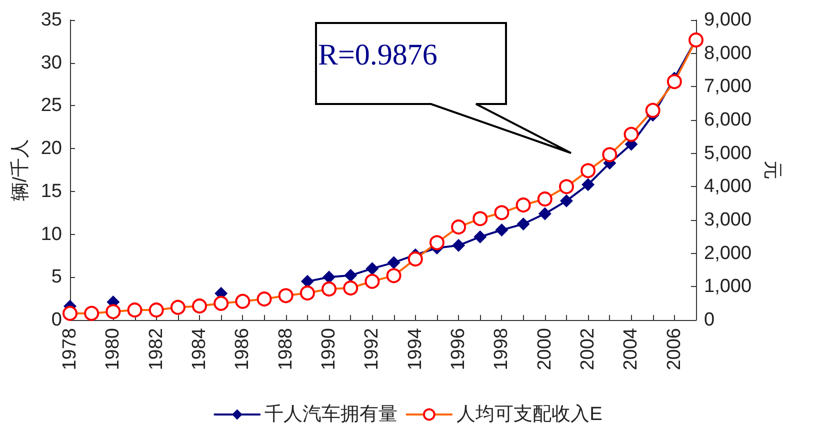  What do you see at coordinates (331, 414) in the screenshot?
I see `legend-label: 千人汽车拥有量` at bounding box center [331, 414].